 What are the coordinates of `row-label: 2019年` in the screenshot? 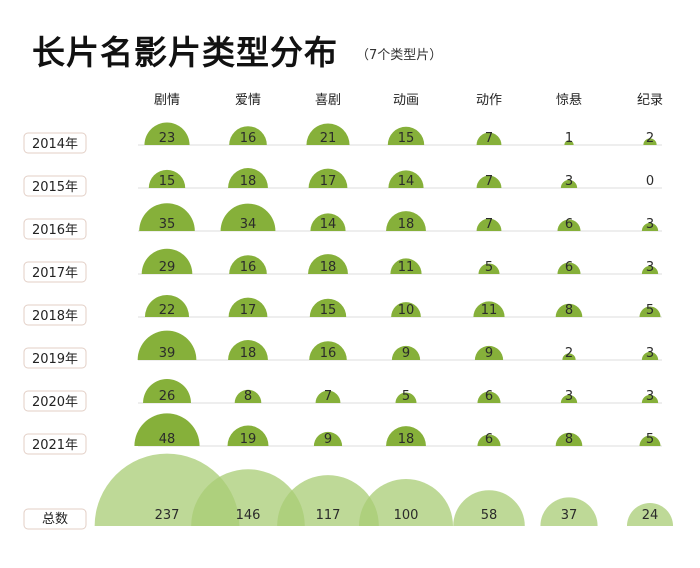 It's located at (55, 359).